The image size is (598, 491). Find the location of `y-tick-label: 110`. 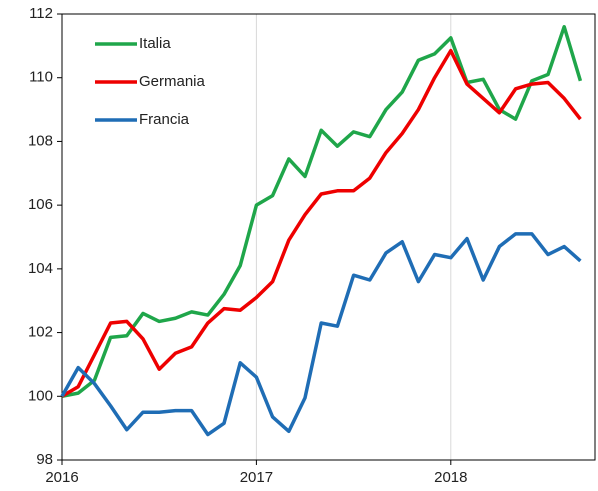

y-tick-label: 110 is located at coordinates (41, 77).